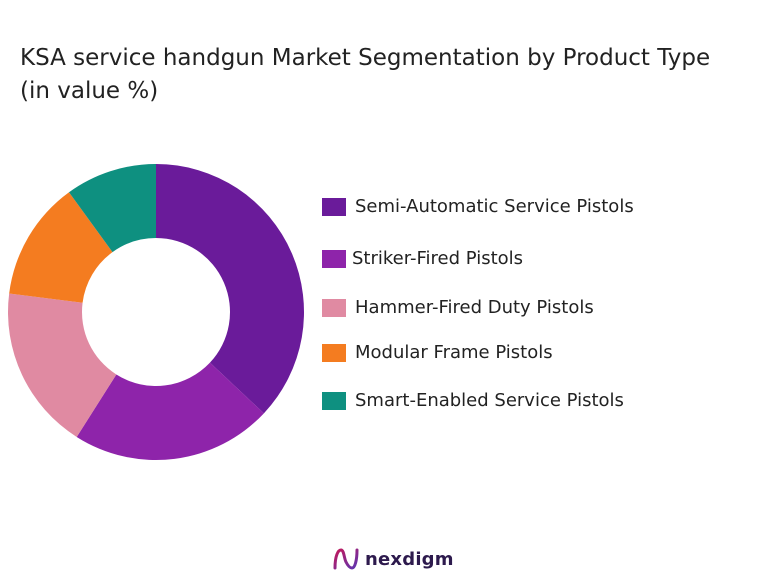 The height and width of the screenshot is (578, 772). I want to click on brand-name: nexdigm, so click(409, 559).